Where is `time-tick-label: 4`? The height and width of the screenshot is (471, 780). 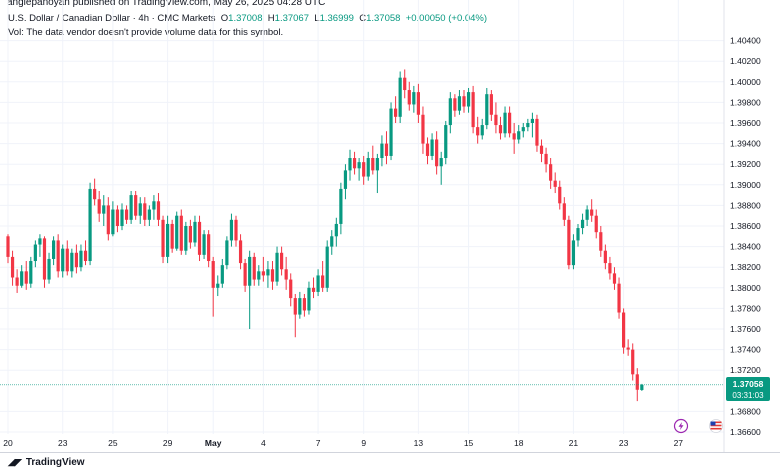 time-tick-label: 4 is located at coordinates (263, 443).